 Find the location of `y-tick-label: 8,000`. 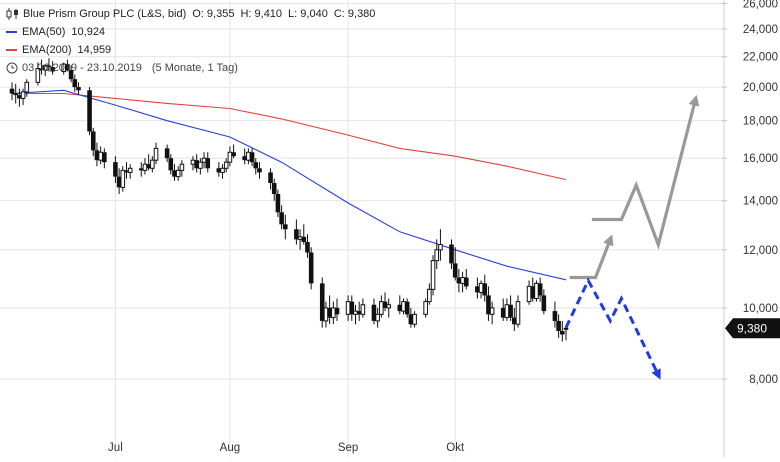

y-tick-label: 8,000 is located at coordinates (763, 380).